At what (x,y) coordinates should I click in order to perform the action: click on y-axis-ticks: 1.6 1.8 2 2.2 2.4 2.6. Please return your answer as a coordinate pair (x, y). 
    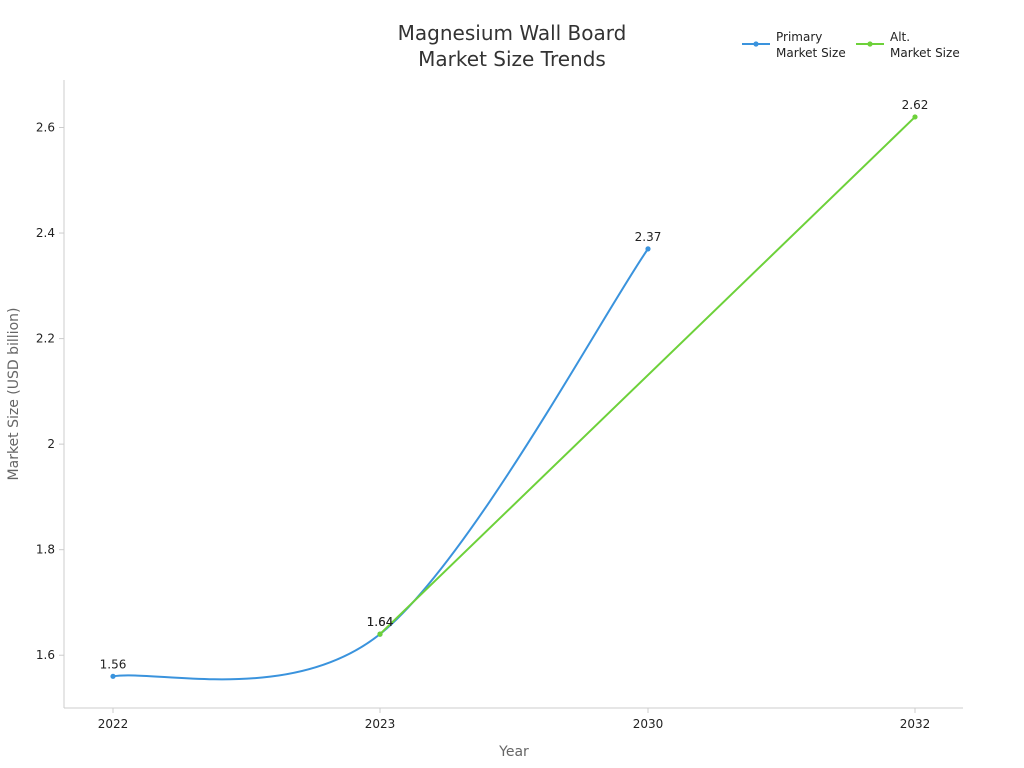
    Looking at the image, I should click on (50, 391).